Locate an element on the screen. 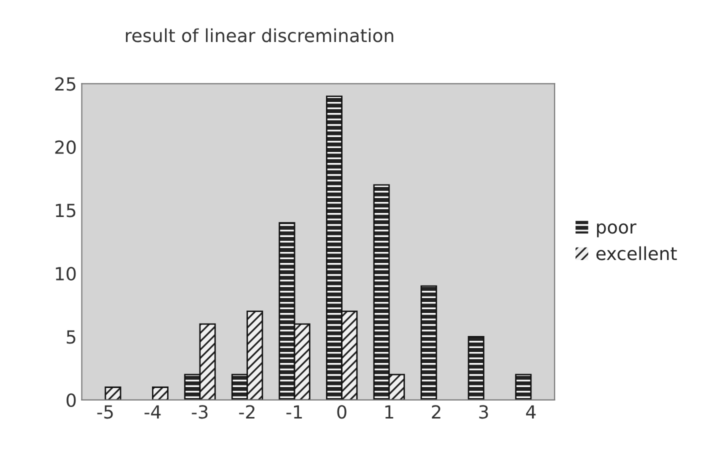 This screenshot has height=465, width=711. x-tick-label: -5 is located at coordinates (105, 412).